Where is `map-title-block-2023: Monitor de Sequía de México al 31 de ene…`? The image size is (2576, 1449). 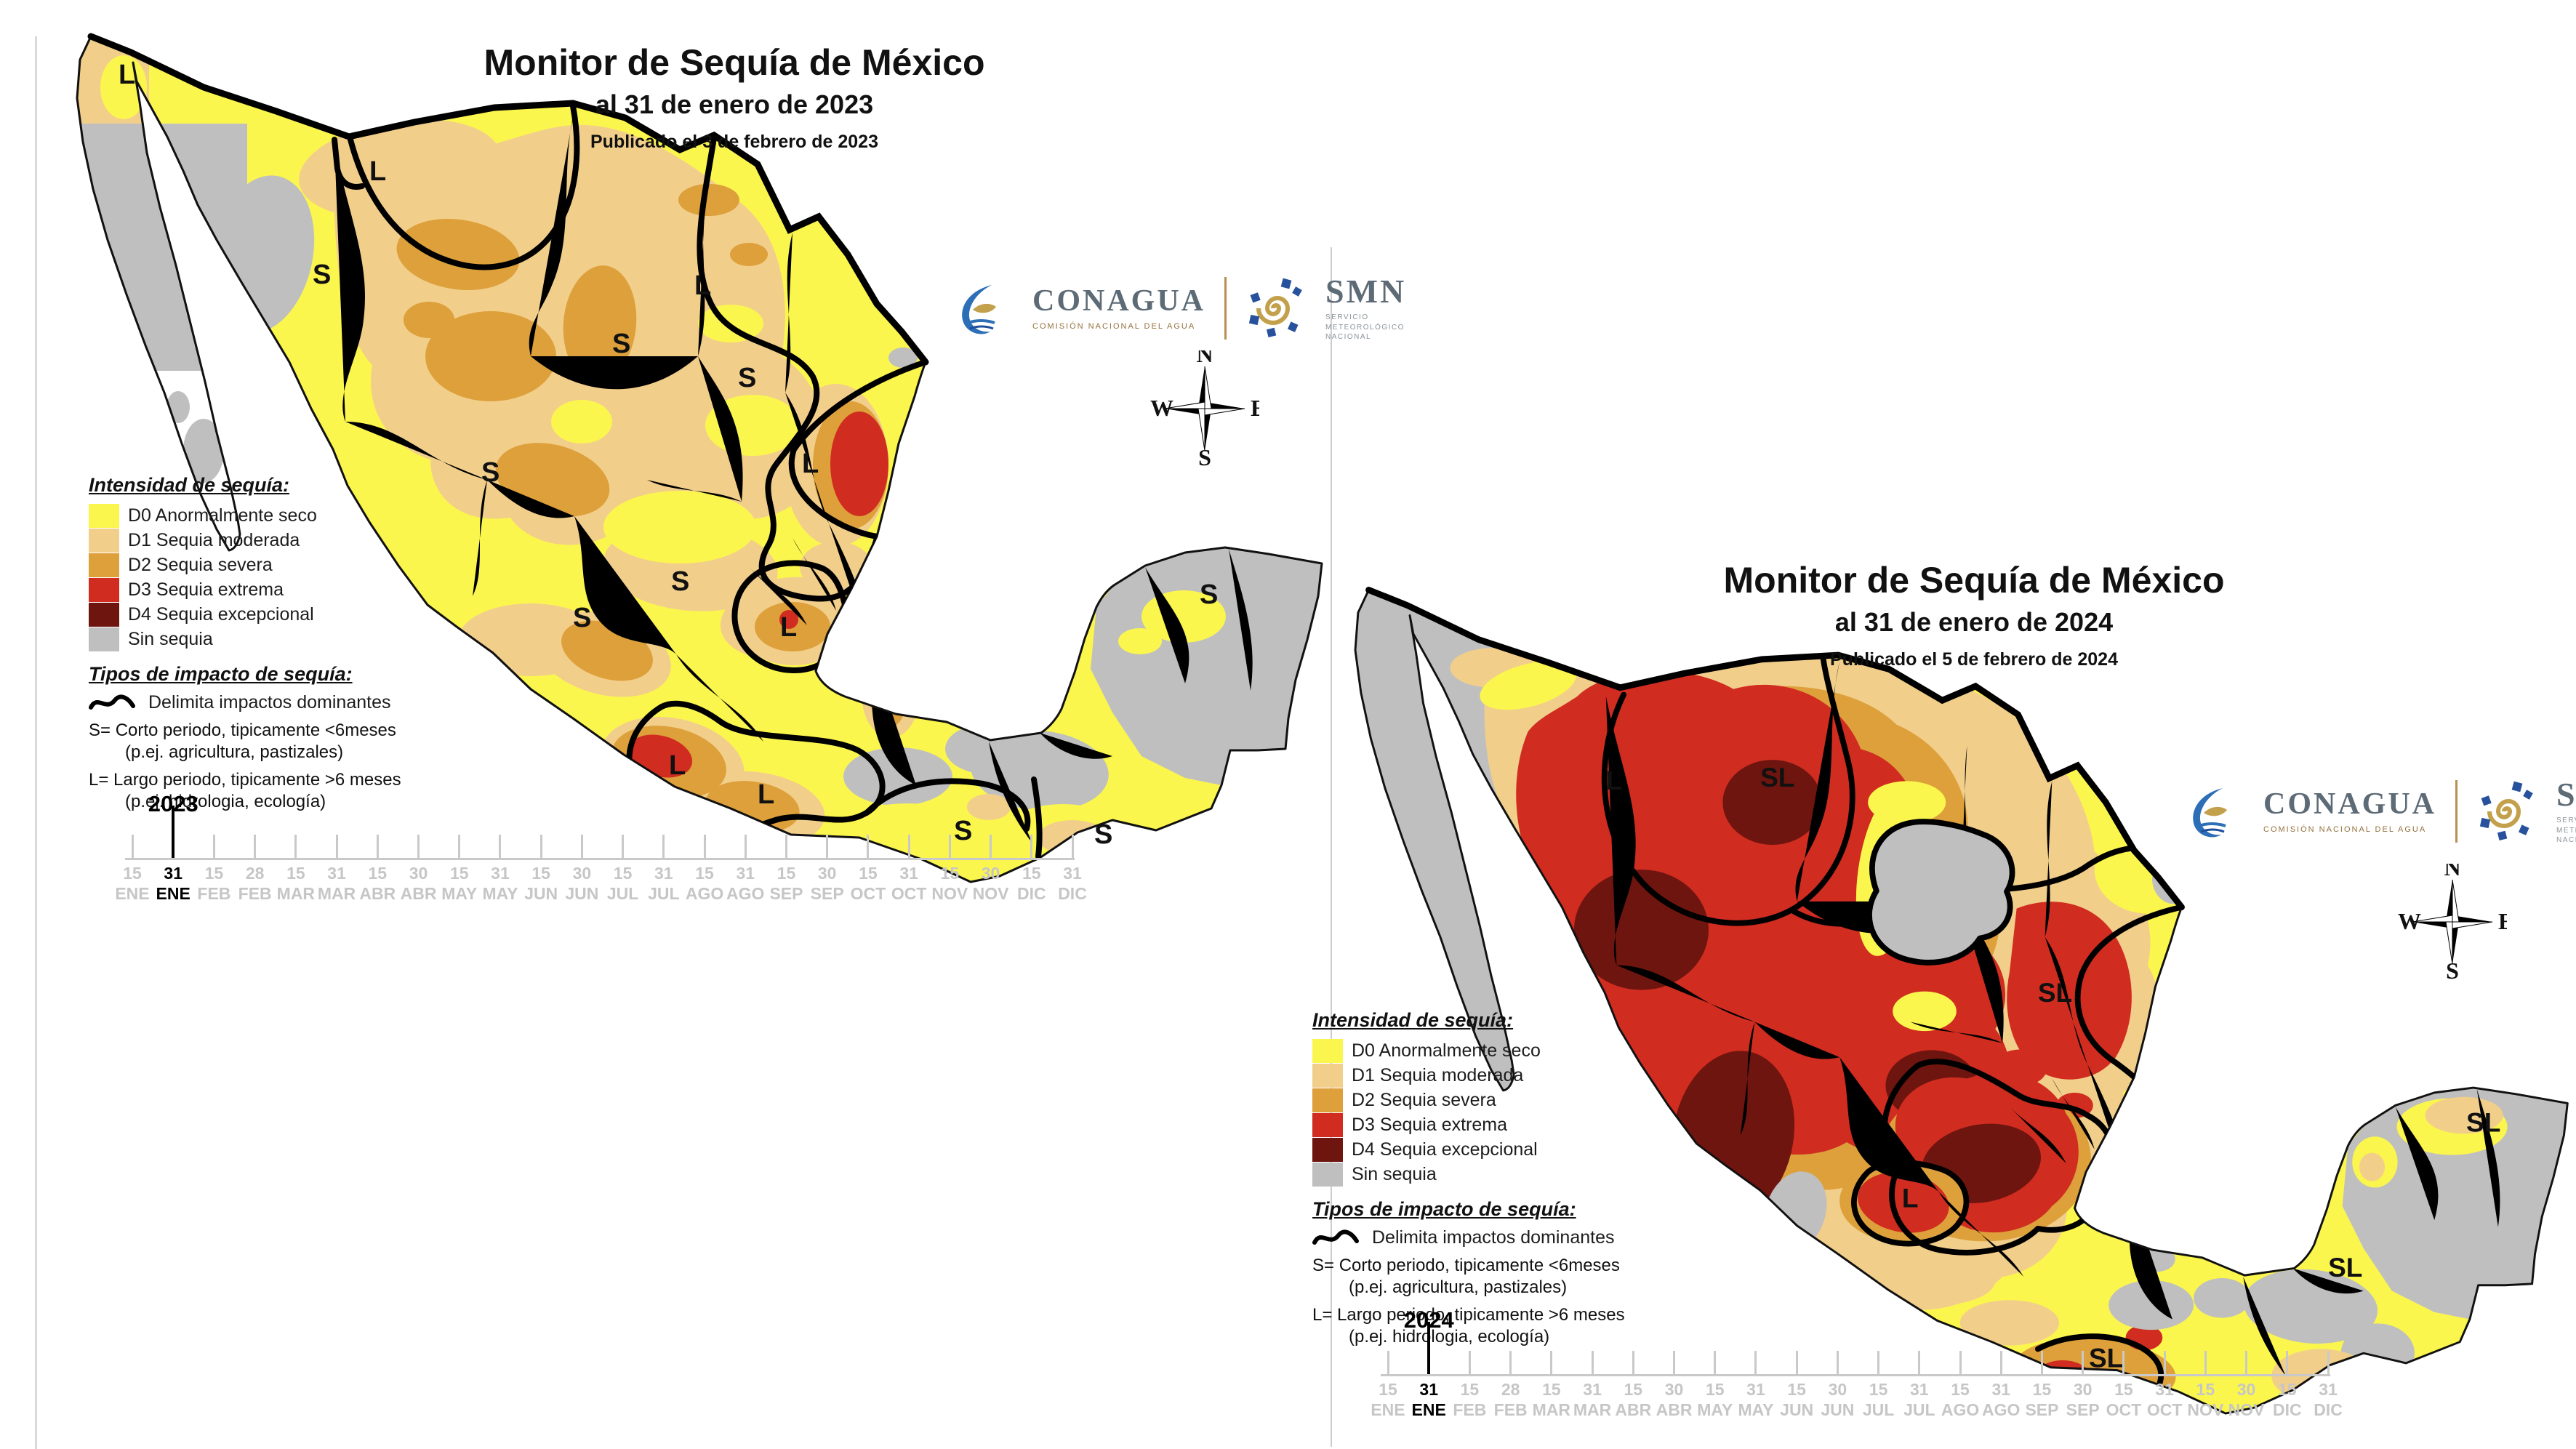
map-title-block-2023: Monitor de Sequía de México al 31 de ene… is located at coordinates (734, 98).